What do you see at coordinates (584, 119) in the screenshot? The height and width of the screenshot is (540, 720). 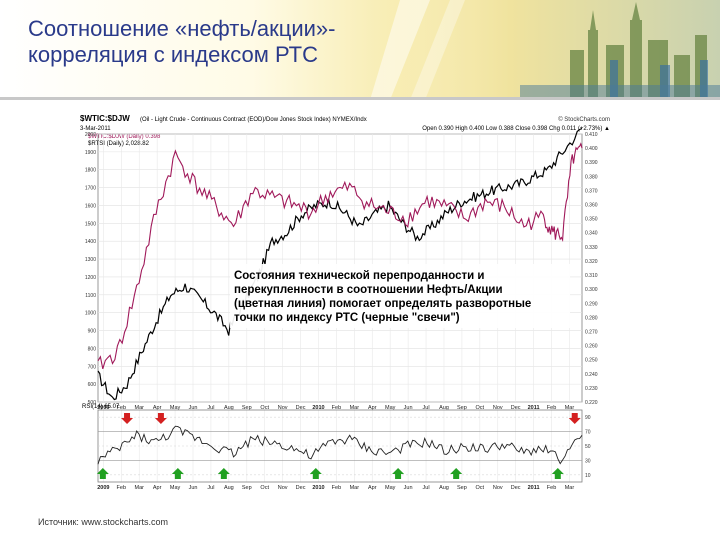 I see `chart-source-mark: © StockCharts.com` at bounding box center [584, 119].